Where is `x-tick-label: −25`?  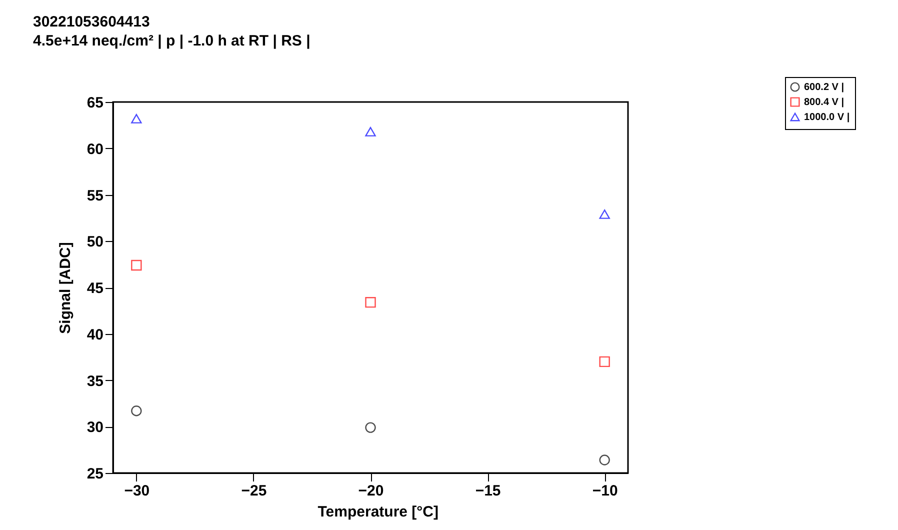 x-tick-label: −25 is located at coordinates (254, 491).